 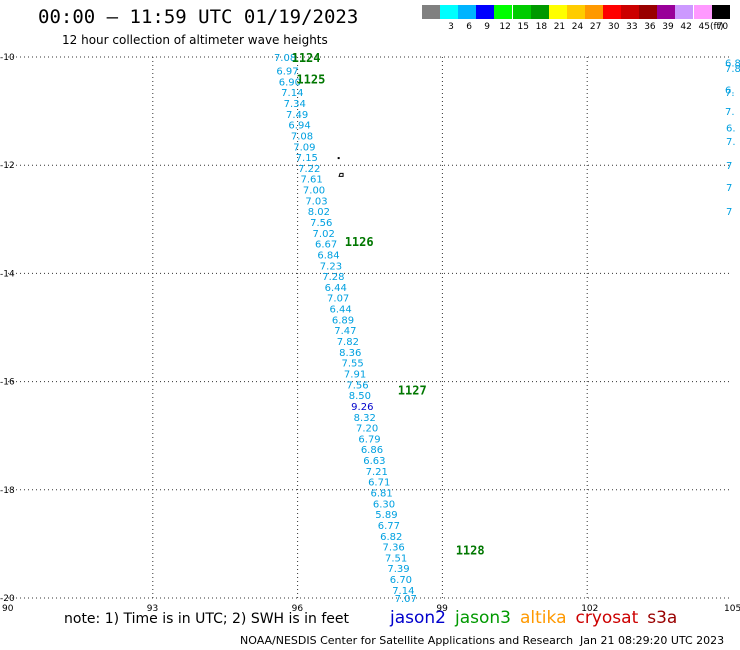 I want to click on wave-height-value: 8.36, so click(x=350, y=353).